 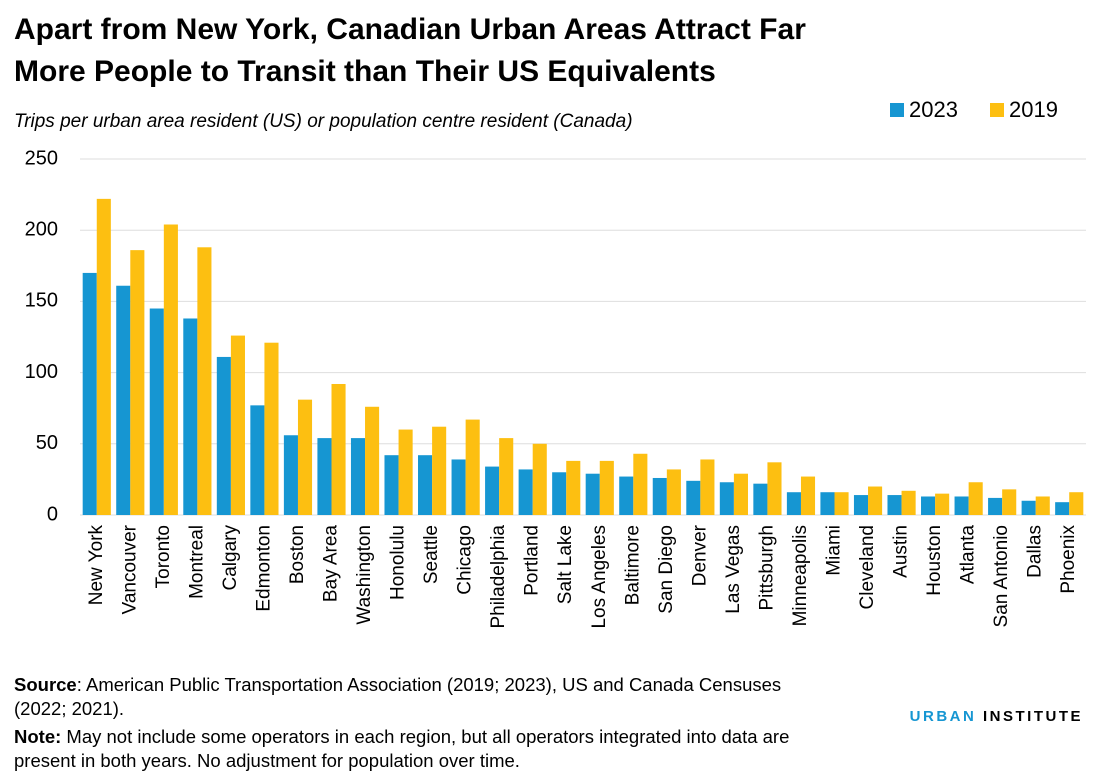 I want to click on x-tick-label: Bay Area, so click(x=331, y=564).